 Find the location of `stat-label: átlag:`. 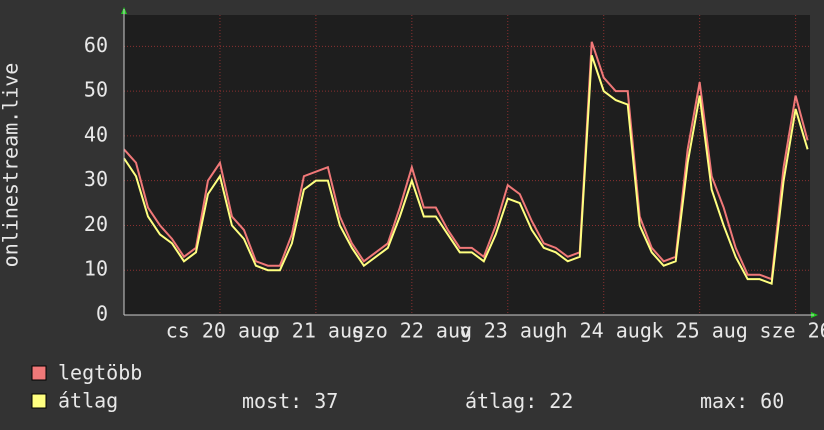

stat-label: átlag: is located at coordinates (501, 401).